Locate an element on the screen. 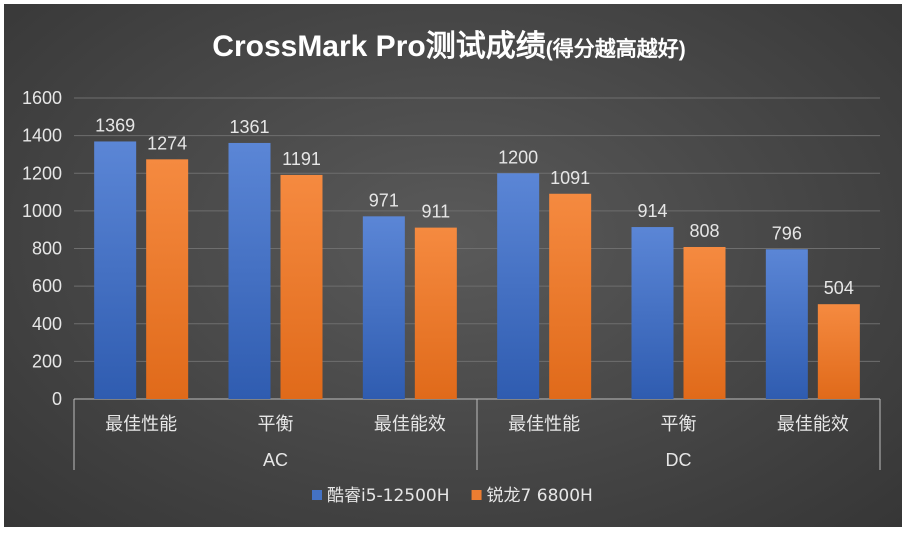 This screenshot has width=906, height=535. x-group-label: AC is located at coordinates (275, 460).